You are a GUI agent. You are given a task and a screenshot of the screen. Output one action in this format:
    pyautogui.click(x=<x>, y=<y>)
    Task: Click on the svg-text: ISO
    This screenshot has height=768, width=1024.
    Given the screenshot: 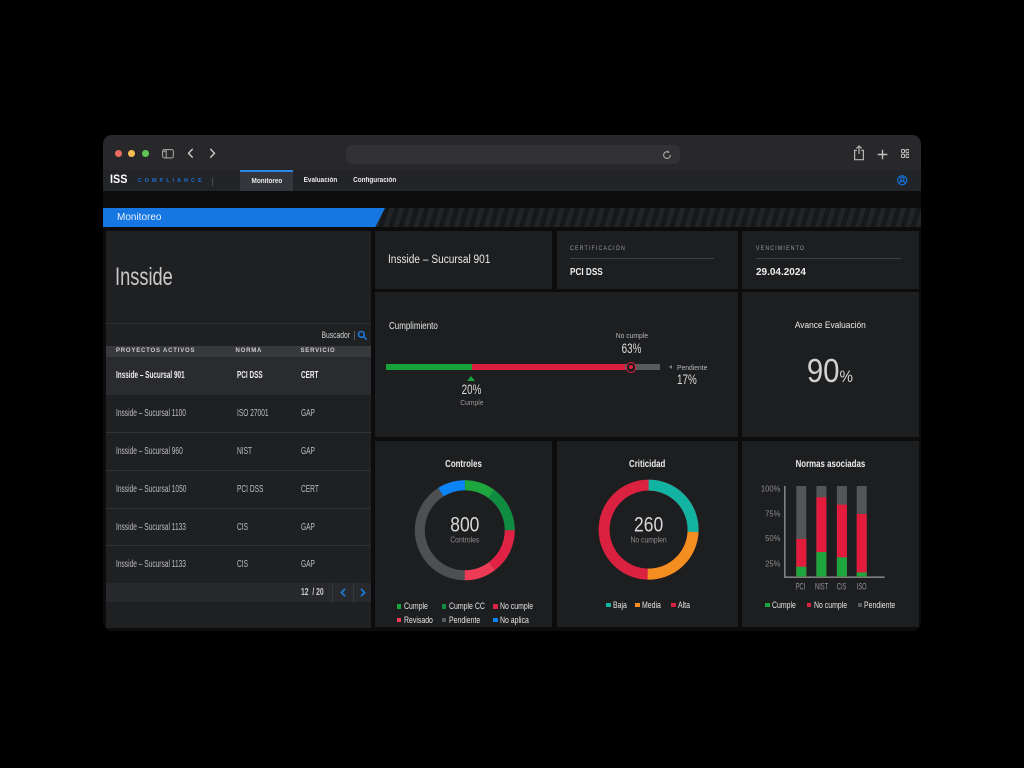 What is the action you would take?
    pyautogui.click(x=862, y=587)
    